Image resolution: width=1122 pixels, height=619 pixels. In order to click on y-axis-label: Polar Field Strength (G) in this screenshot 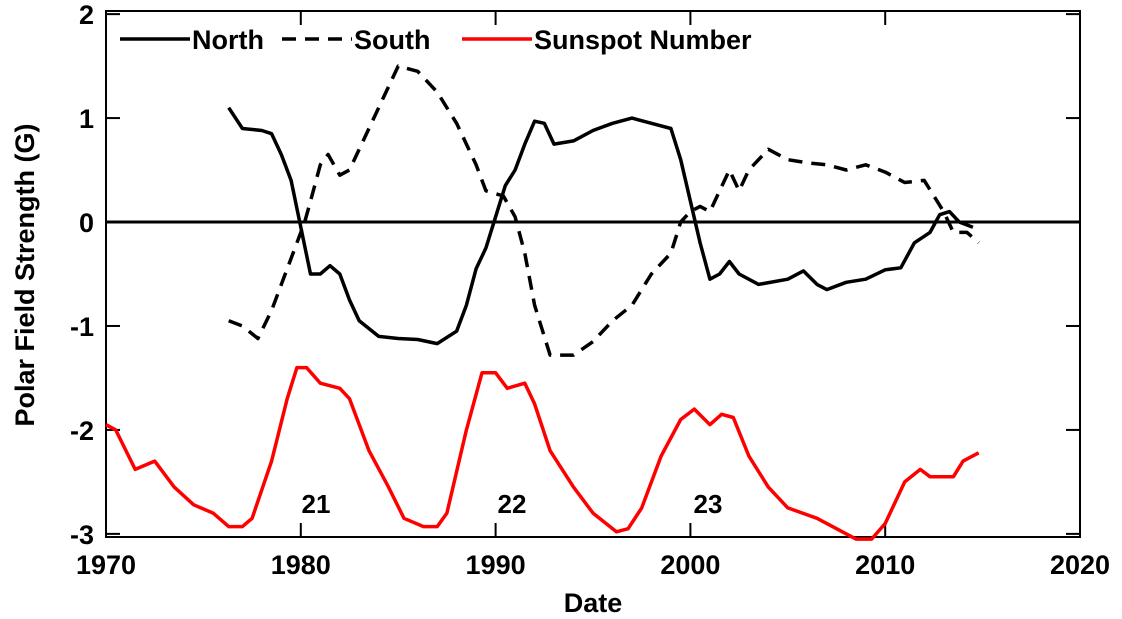, I will do `click(25, 274)`.